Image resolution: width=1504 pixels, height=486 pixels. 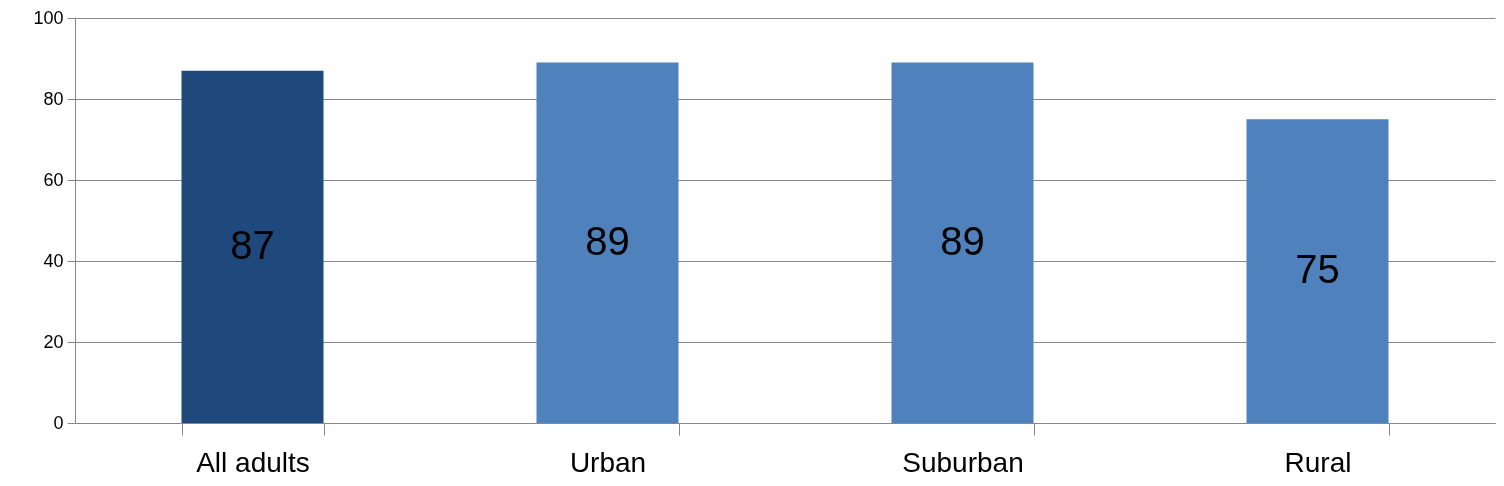 I want to click on x-tick-label: Suburban, so click(x=963, y=462).